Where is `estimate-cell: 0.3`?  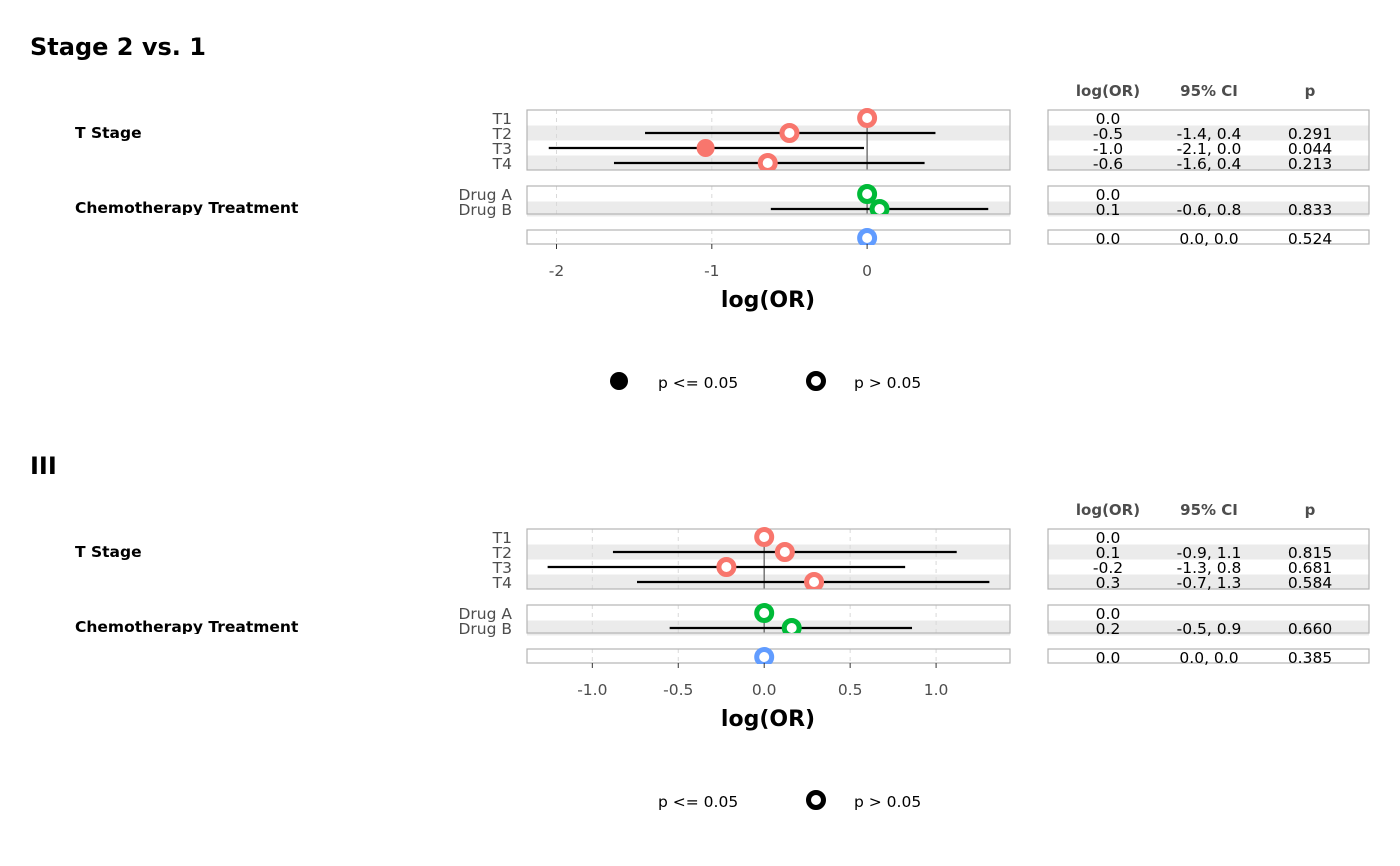 estimate-cell: 0.3 is located at coordinates (1108, 583).